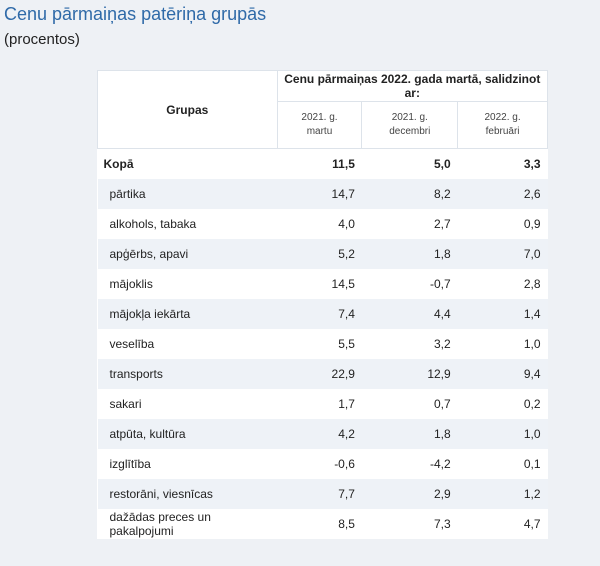 The image size is (600, 566). I want to click on cell-value: 7,3, so click(442, 524).